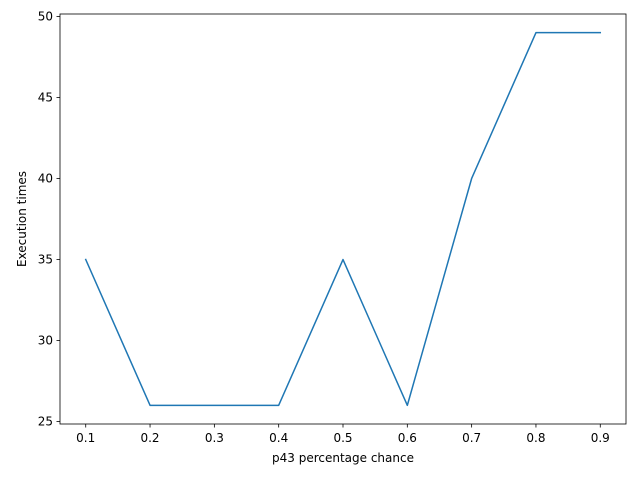 The image size is (640, 480). I want to click on y-axis-label: Execution times, so click(22, 219).